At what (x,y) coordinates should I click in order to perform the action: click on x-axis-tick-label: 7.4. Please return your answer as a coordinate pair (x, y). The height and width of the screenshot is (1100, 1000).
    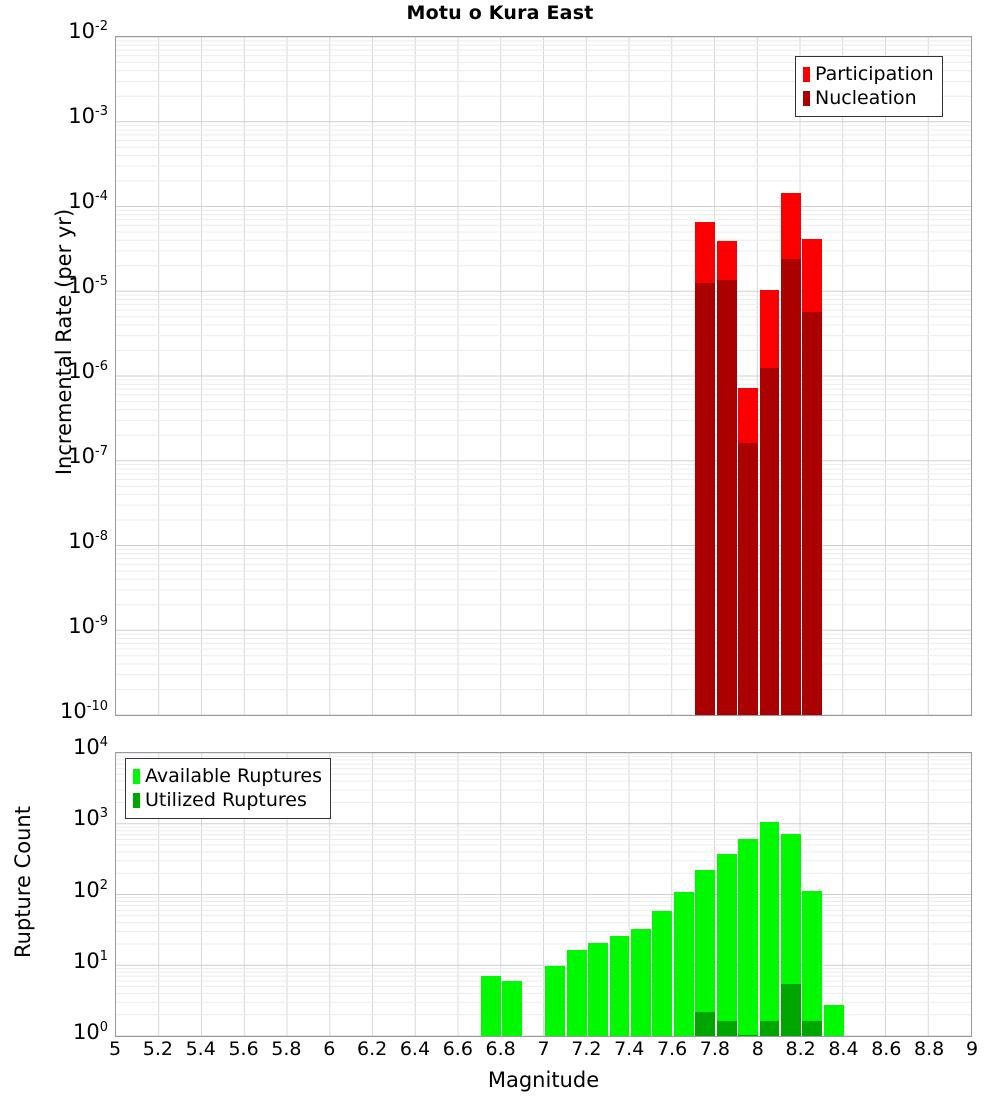
    Looking at the image, I should click on (629, 1049).